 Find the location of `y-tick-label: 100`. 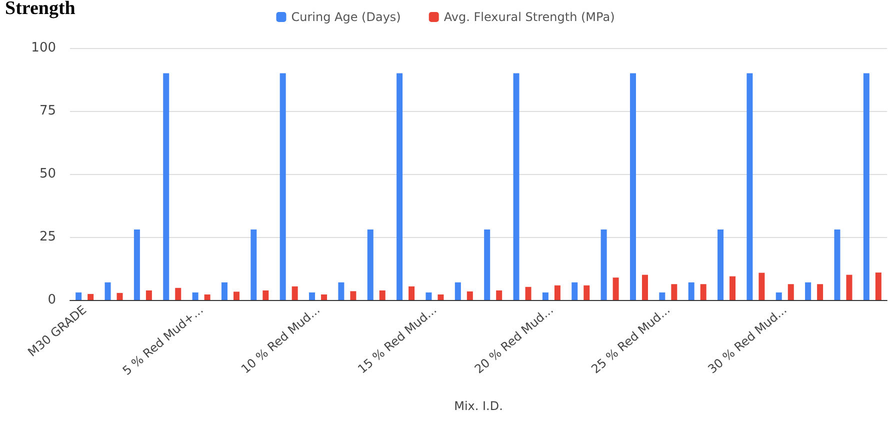

y-tick-label: 100 is located at coordinates (43, 48).